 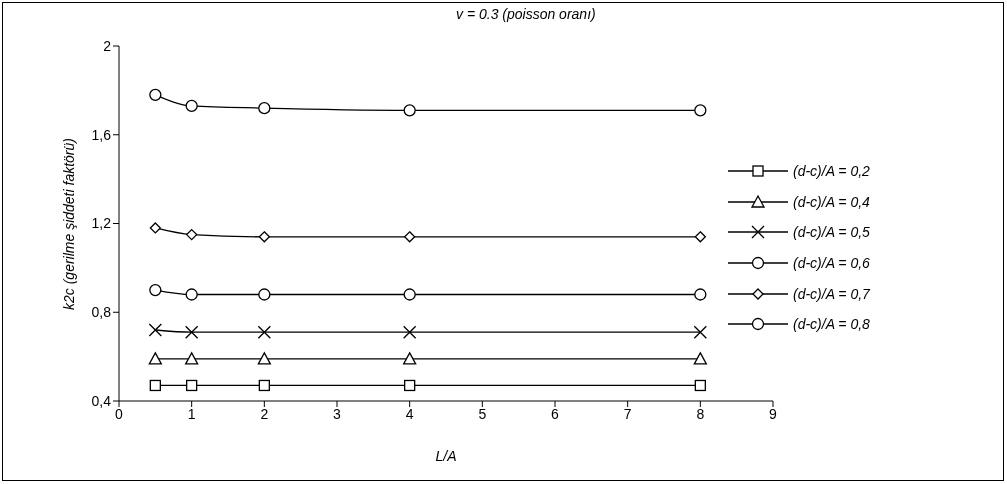 What do you see at coordinates (409, 413) in the screenshot?
I see `x-tick-label: 4` at bounding box center [409, 413].